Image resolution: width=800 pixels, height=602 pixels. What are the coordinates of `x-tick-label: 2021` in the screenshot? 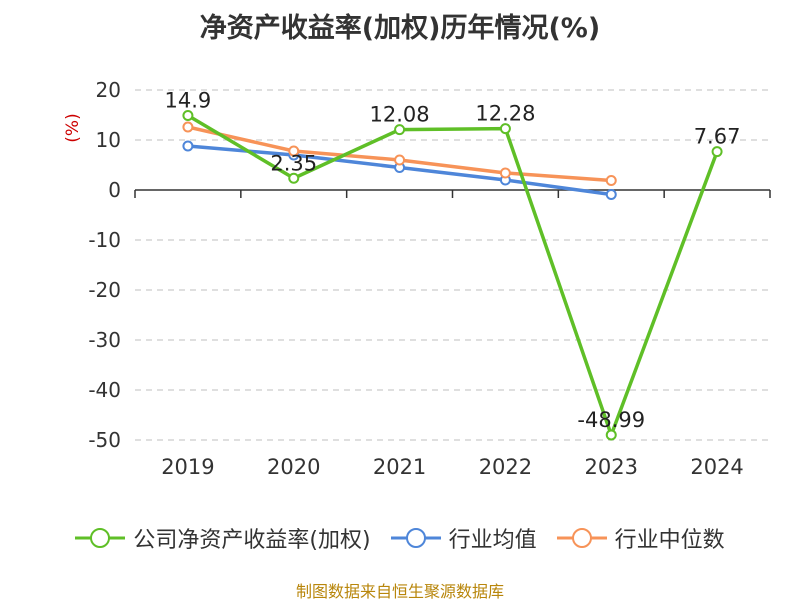 It's located at (399, 467).